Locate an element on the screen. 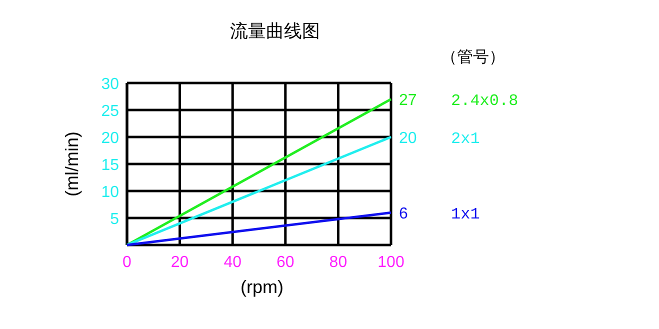  text: 2x1 is located at coordinates (465, 139).